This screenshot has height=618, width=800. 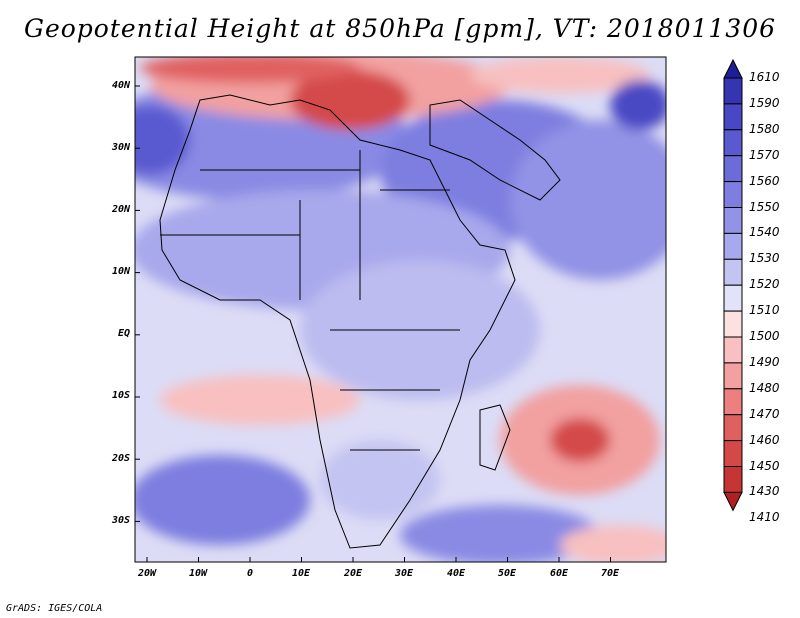 I want to click on lat-label: 10S, so click(x=120, y=395).